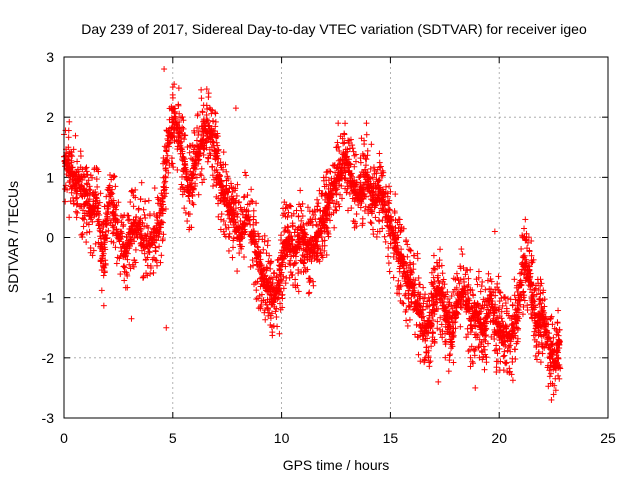  What do you see at coordinates (50, 177) in the screenshot?
I see `y-tick-label: 1` at bounding box center [50, 177].